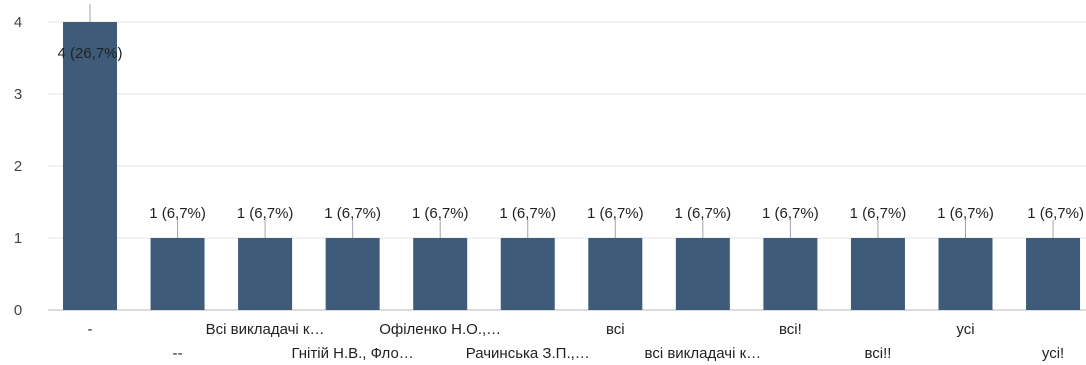 The width and height of the screenshot is (1086, 365). I want to click on x-category-label: всі!!, so click(877, 353).